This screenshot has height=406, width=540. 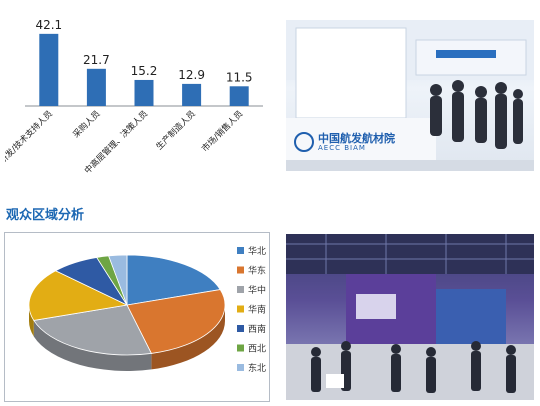 What do you see at coordinates (342, 148) in the screenshot?
I see `booth-brand-en: AECC BIAM` at bounding box center [342, 148].